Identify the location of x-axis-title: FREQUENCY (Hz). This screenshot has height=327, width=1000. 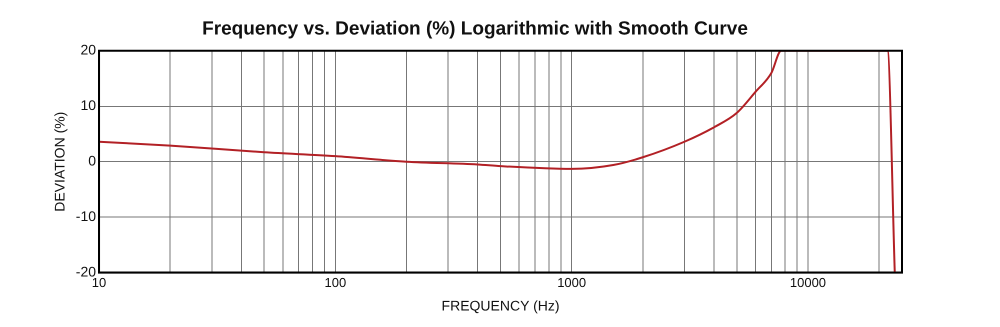
(501, 305).